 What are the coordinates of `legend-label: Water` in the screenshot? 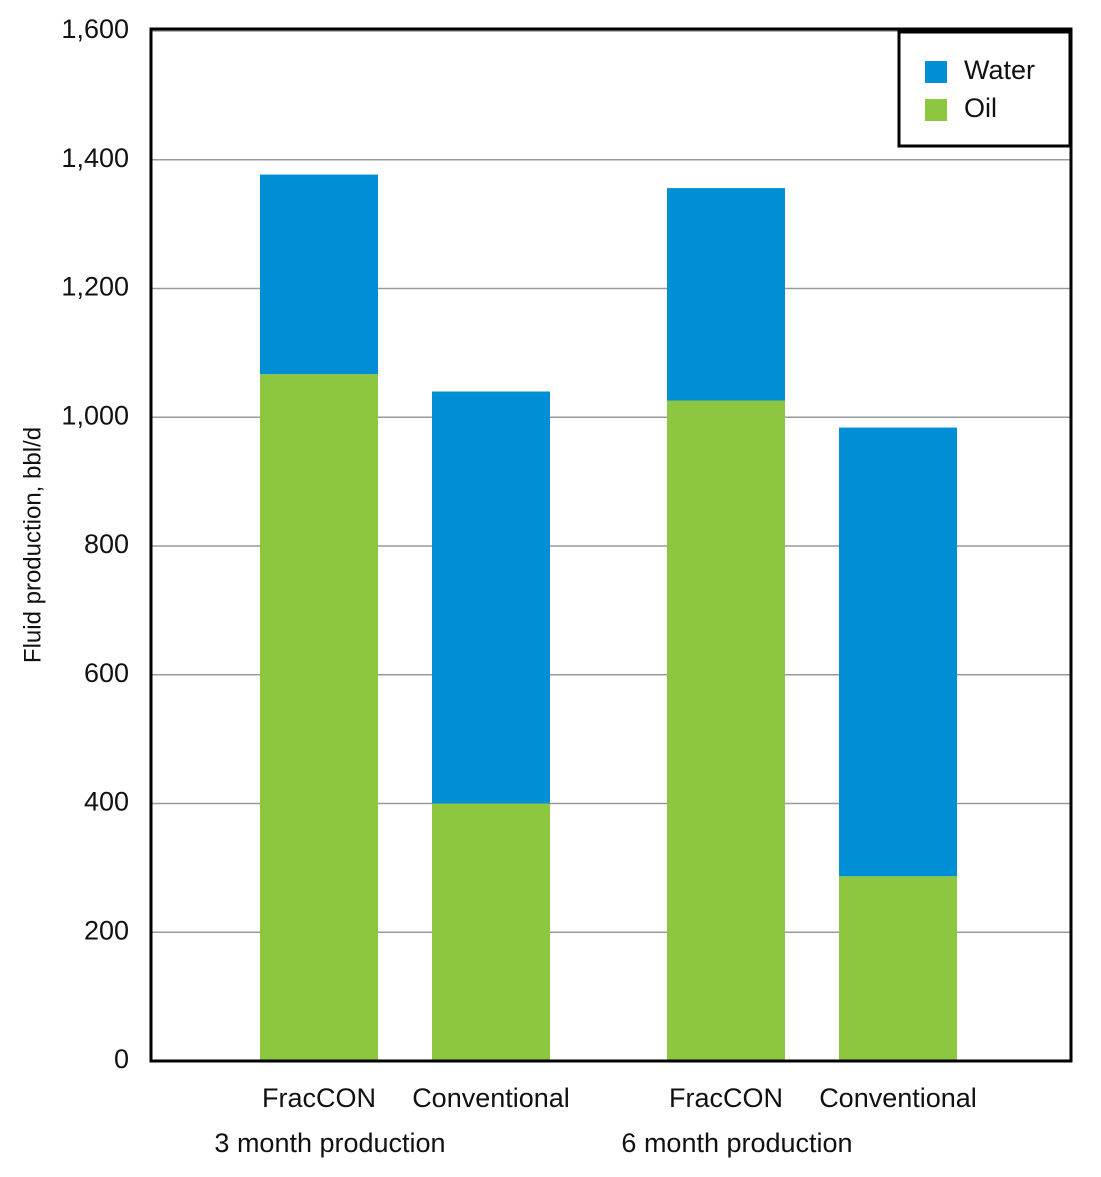 It's located at (999, 70).